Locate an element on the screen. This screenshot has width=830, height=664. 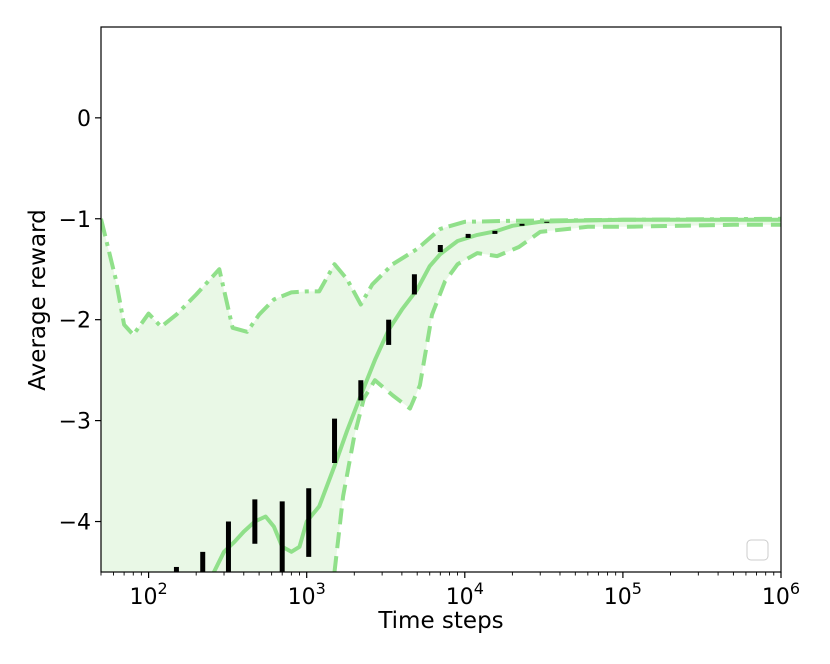
x-tick-label: 10⁶ is located at coordinates (781, 594).